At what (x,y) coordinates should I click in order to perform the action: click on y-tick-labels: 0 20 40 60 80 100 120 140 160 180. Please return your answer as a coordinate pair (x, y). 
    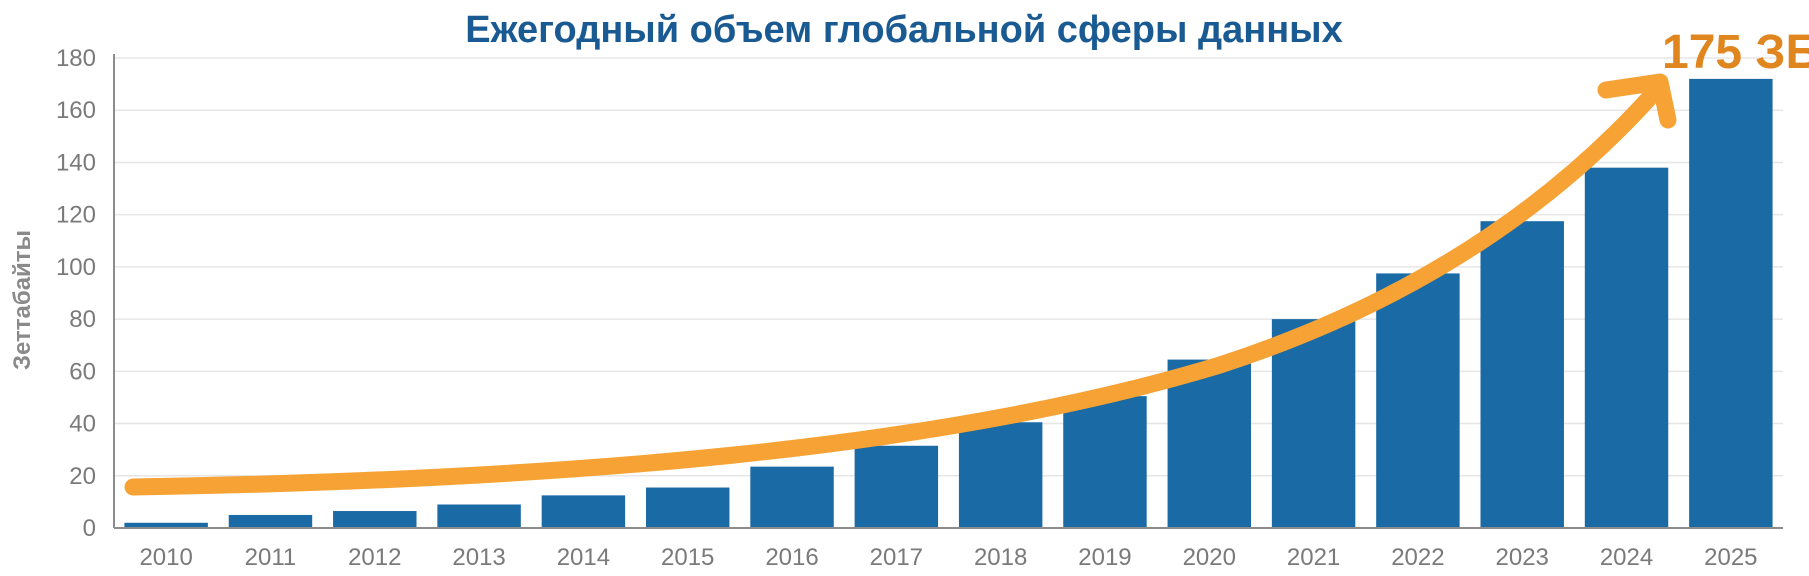
    Looking at the image, I should click on (76, 293).